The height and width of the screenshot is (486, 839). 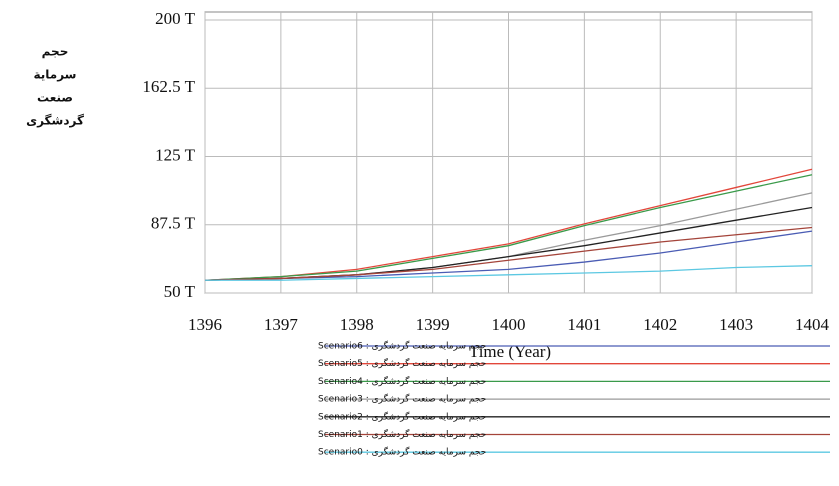 What do you see at coordinates (55, 52) in the screenshot?
I see `y-axis-title: حجم` at bounding box center [55, 52].